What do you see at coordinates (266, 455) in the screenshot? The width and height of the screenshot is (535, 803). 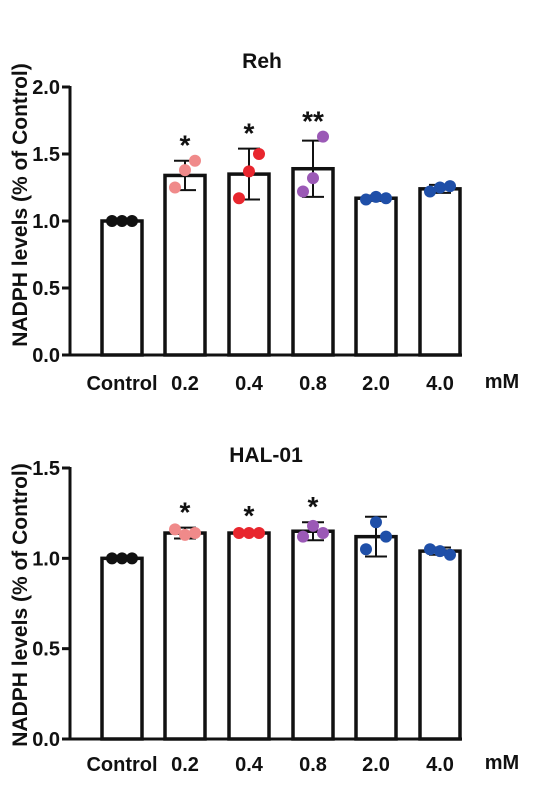 I see `chart-title: HAL-01` at bounding box center [266, 455].